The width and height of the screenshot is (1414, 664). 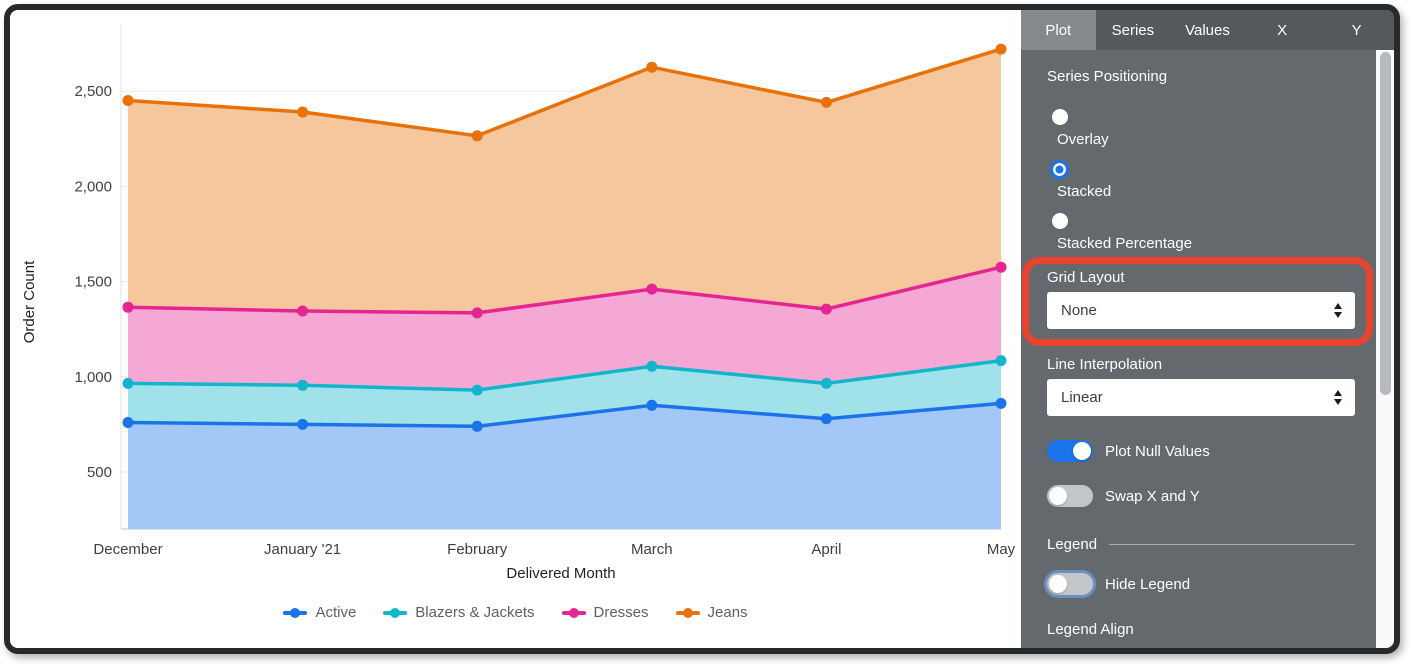 I want to click on y-tick-label: 2,500, so click(x=93, y=91).